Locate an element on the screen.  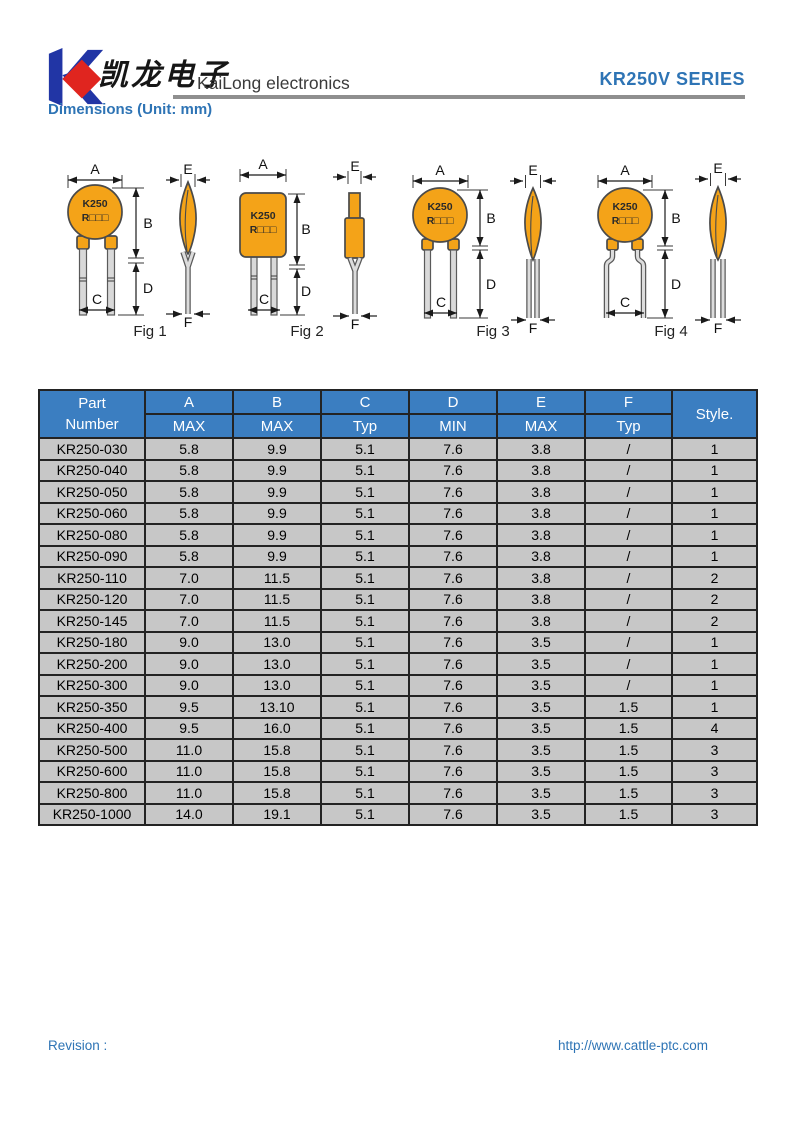
table-row: KR250-090 5.8 9.9 5.1 7.6 3.8/1 is located at coordinates (398, 556).